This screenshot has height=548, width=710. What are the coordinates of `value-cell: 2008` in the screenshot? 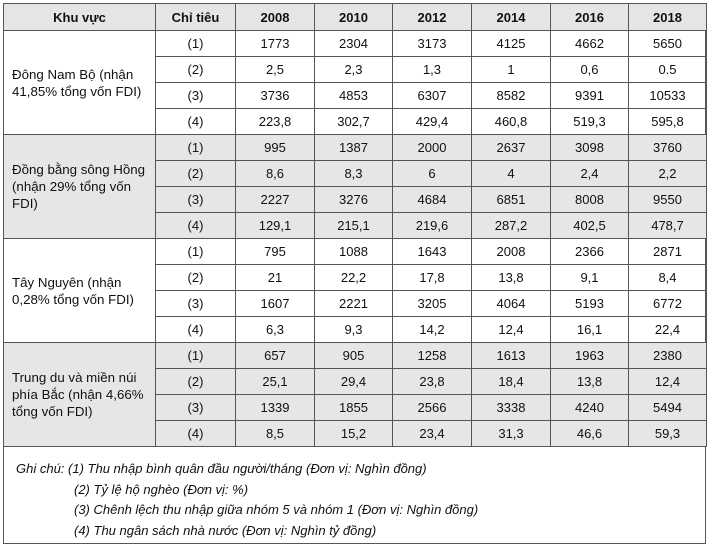 It's located at (511, 251).